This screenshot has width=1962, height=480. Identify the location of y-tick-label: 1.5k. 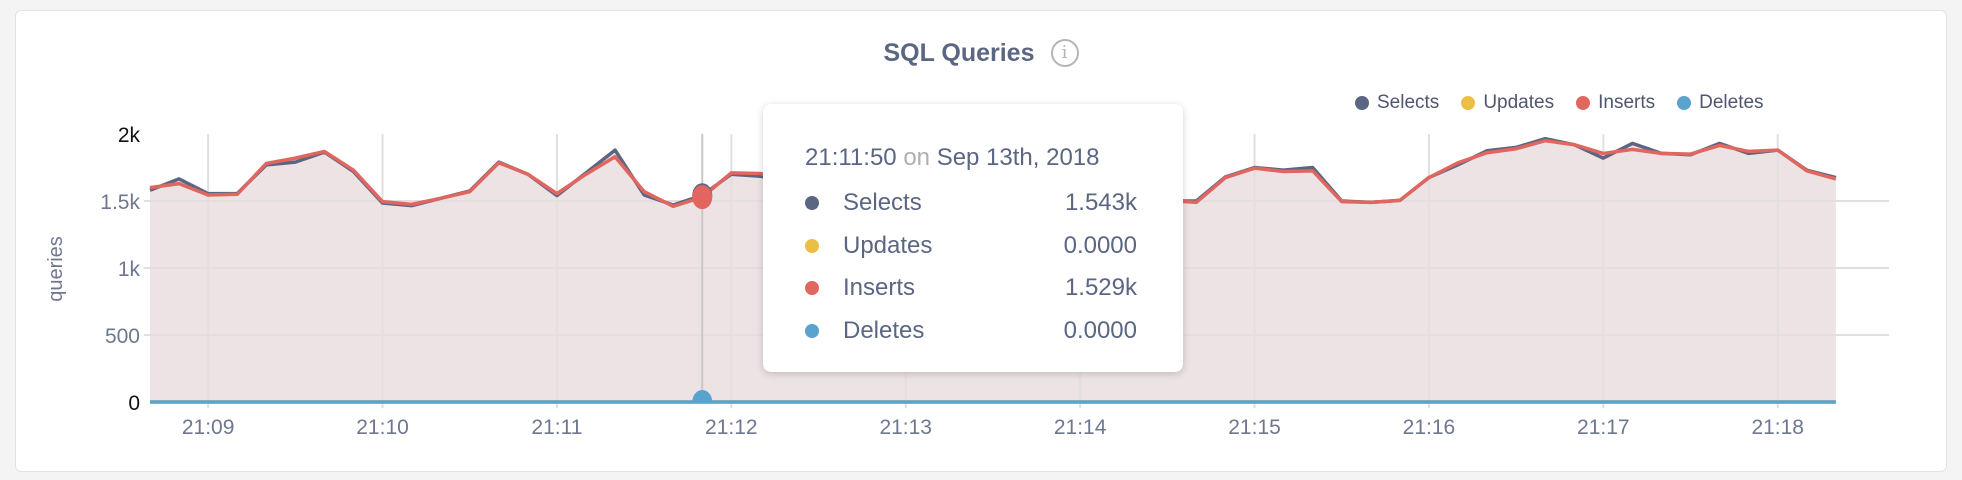
(120, 202).